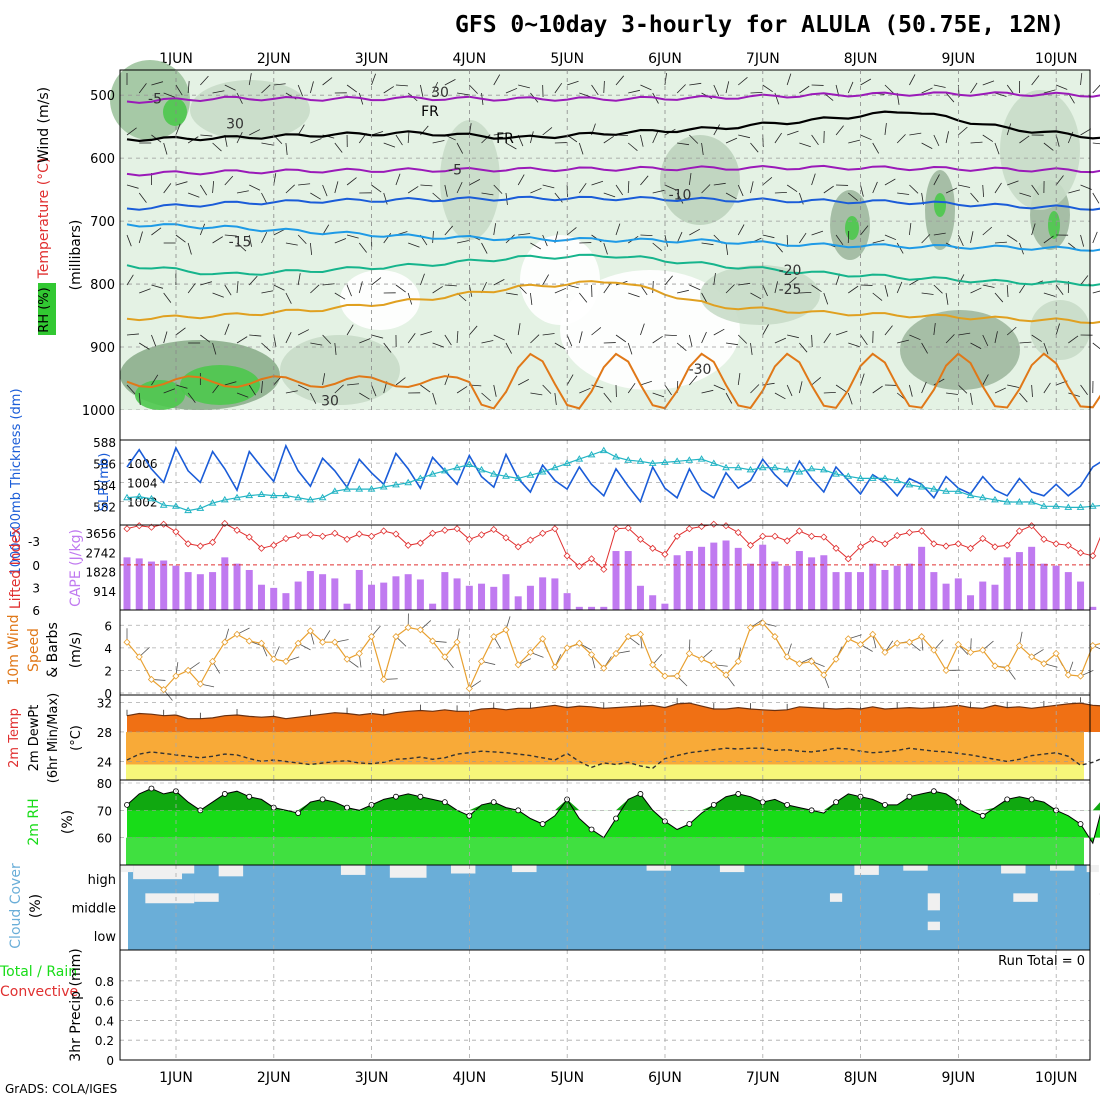 This screenshot has width=1100, height=1100. What do you see at coordinates (330, 402) in the screenshot?
I see `isotherm-label: 30` at bounding box center [330, 402].